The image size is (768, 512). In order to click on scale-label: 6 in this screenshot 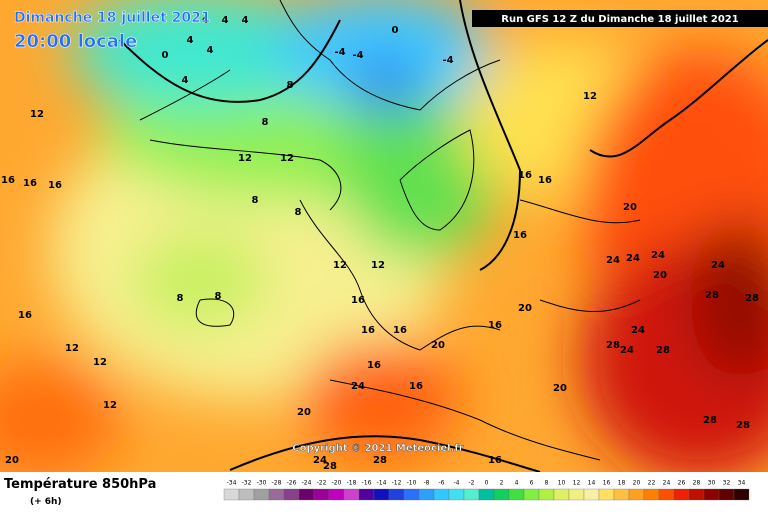, I will do `click(532, 483)`.